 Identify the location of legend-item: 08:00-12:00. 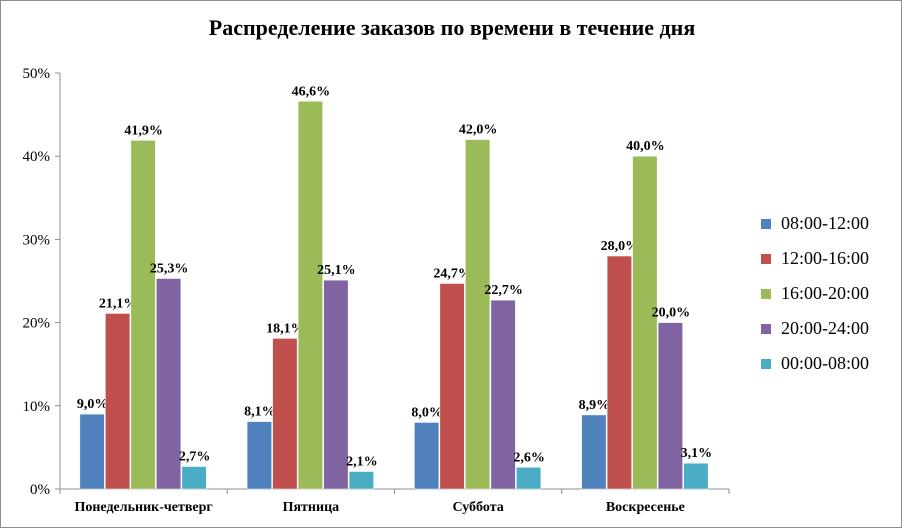
(815, 223).